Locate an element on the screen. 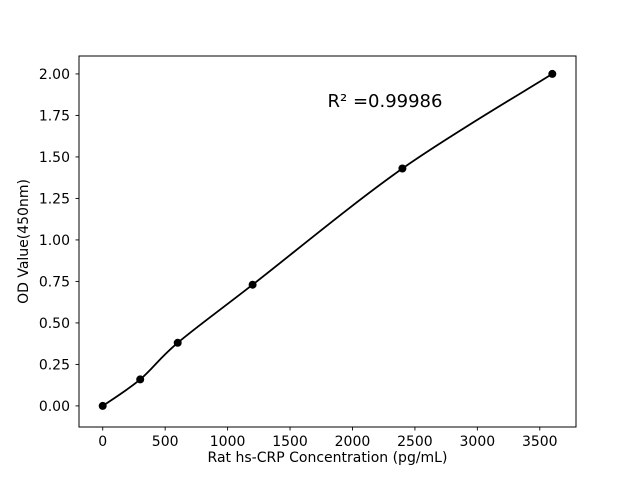 This screenshot has width=640, height=480. x-tick-label: 3500 is located at coordinates (540, 442).